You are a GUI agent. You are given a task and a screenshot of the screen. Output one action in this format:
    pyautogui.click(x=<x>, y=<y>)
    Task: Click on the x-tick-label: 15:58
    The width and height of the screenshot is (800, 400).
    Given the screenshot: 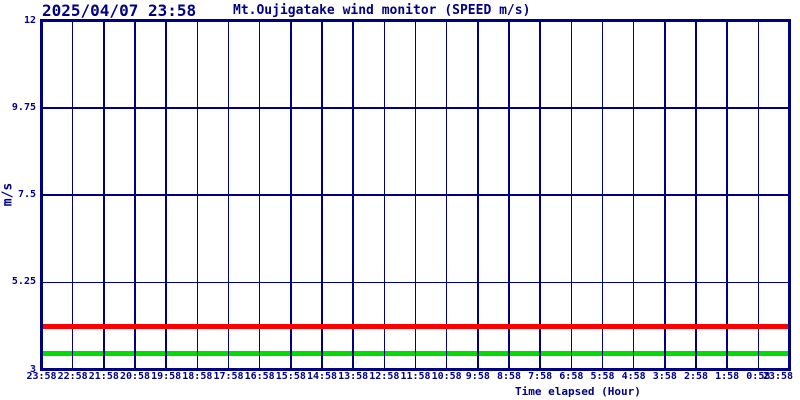 What is the action you would take?
    pyautogui.click(x=290, y=376)
    